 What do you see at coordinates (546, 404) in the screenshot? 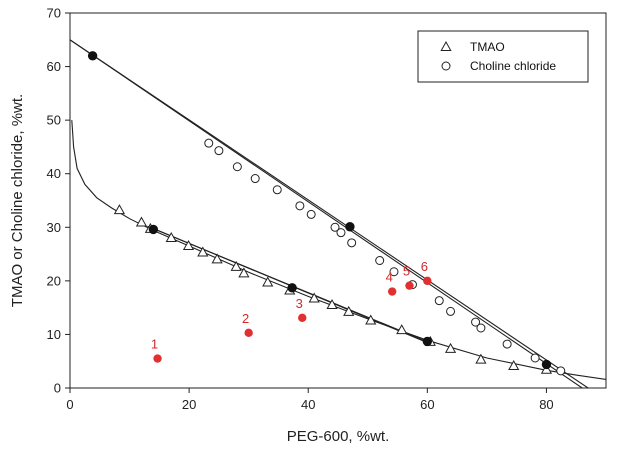
I see `x-tick-label: 80` at bounding box center [546, 404].